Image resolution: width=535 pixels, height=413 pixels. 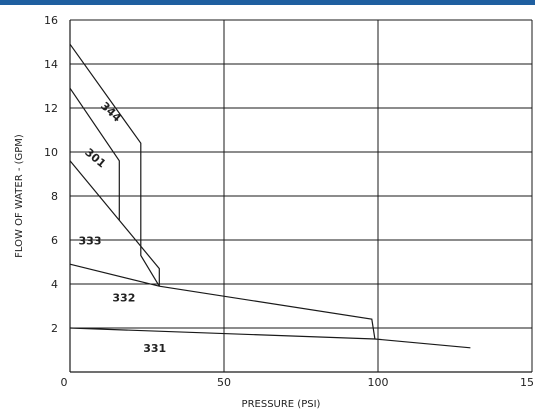 What do you see at coordinates (51, 20) in the screenshot?
I see `y-tick-label: 16` at bounding box center [51, 20].